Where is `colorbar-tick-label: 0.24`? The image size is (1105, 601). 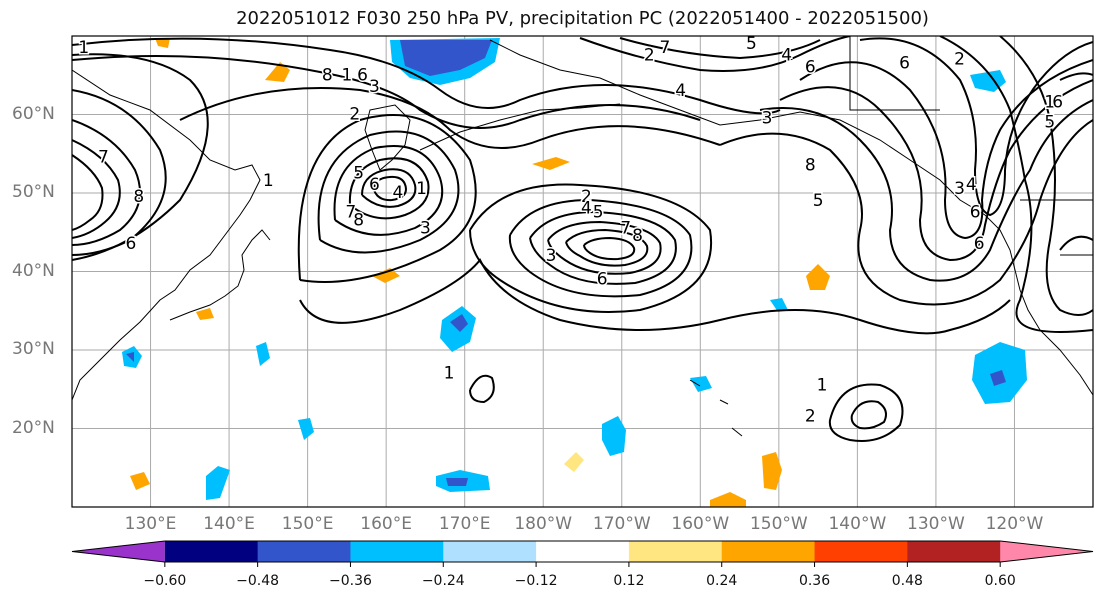 colorbar-tick-label: 0.24 is located at coordinates (722, 581).